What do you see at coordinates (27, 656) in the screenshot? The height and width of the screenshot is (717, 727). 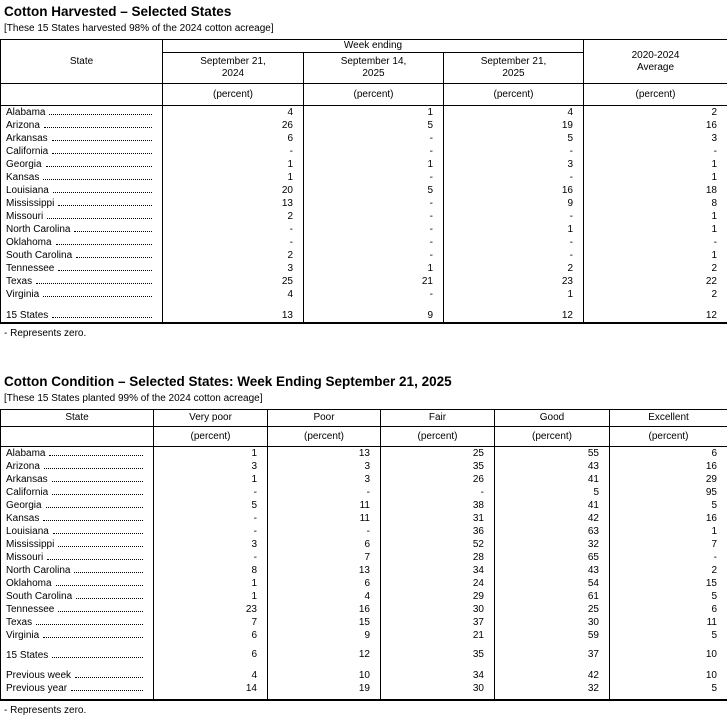 I see `state-label: 15 States` at bounding box center [27, 656].